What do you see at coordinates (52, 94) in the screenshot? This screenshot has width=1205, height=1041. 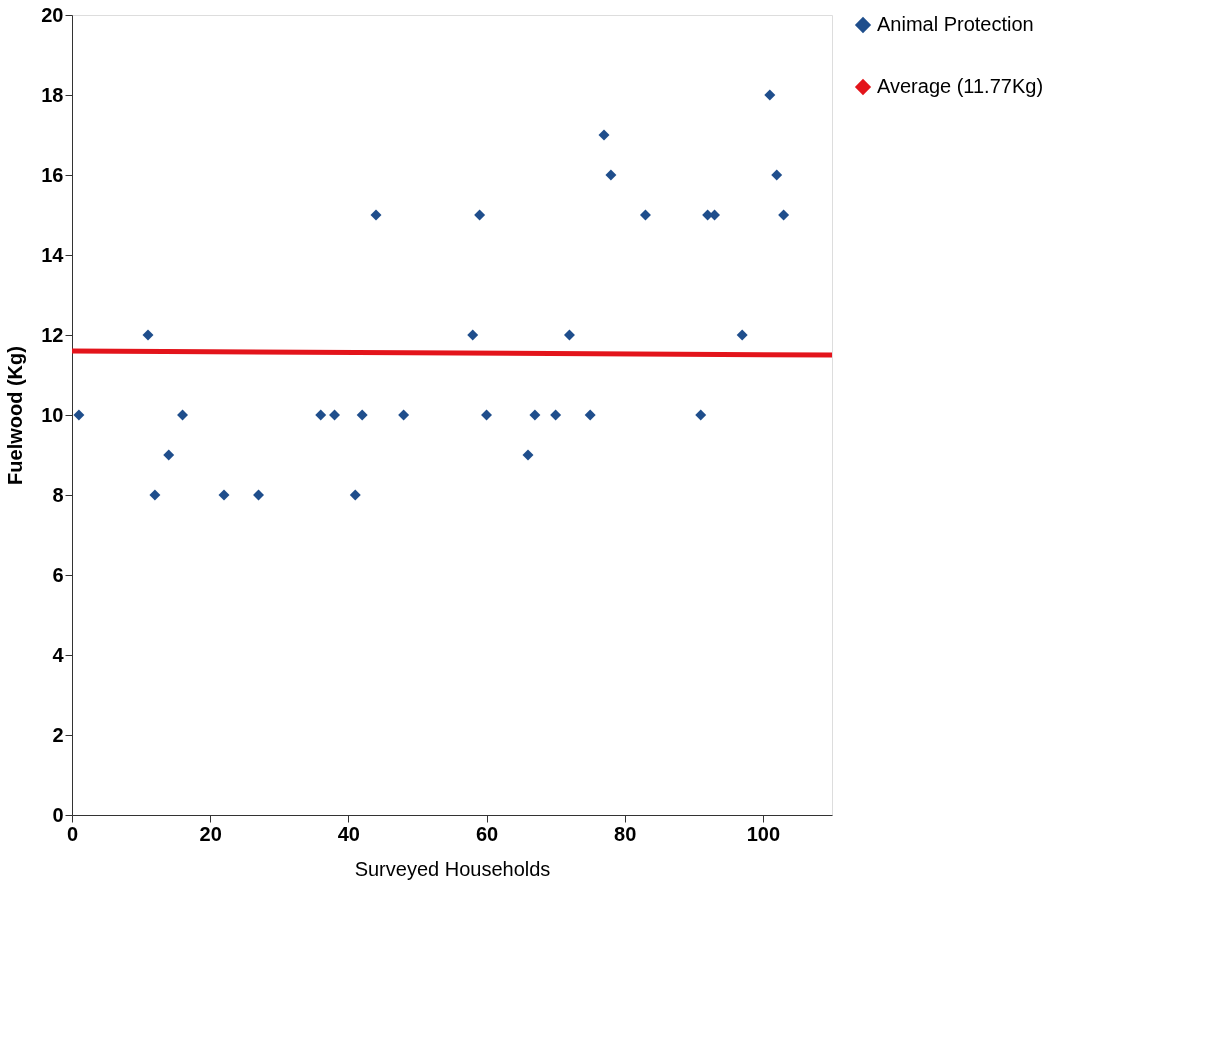 I see `y-tick-label: 18` at bounding box center [52, 94].